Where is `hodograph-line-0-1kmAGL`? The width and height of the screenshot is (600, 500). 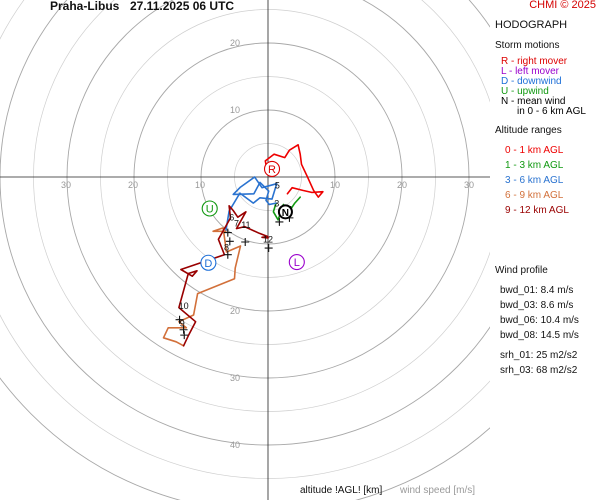
hodograph-line-0-1kmAGL is located at coordinates (294, 171).